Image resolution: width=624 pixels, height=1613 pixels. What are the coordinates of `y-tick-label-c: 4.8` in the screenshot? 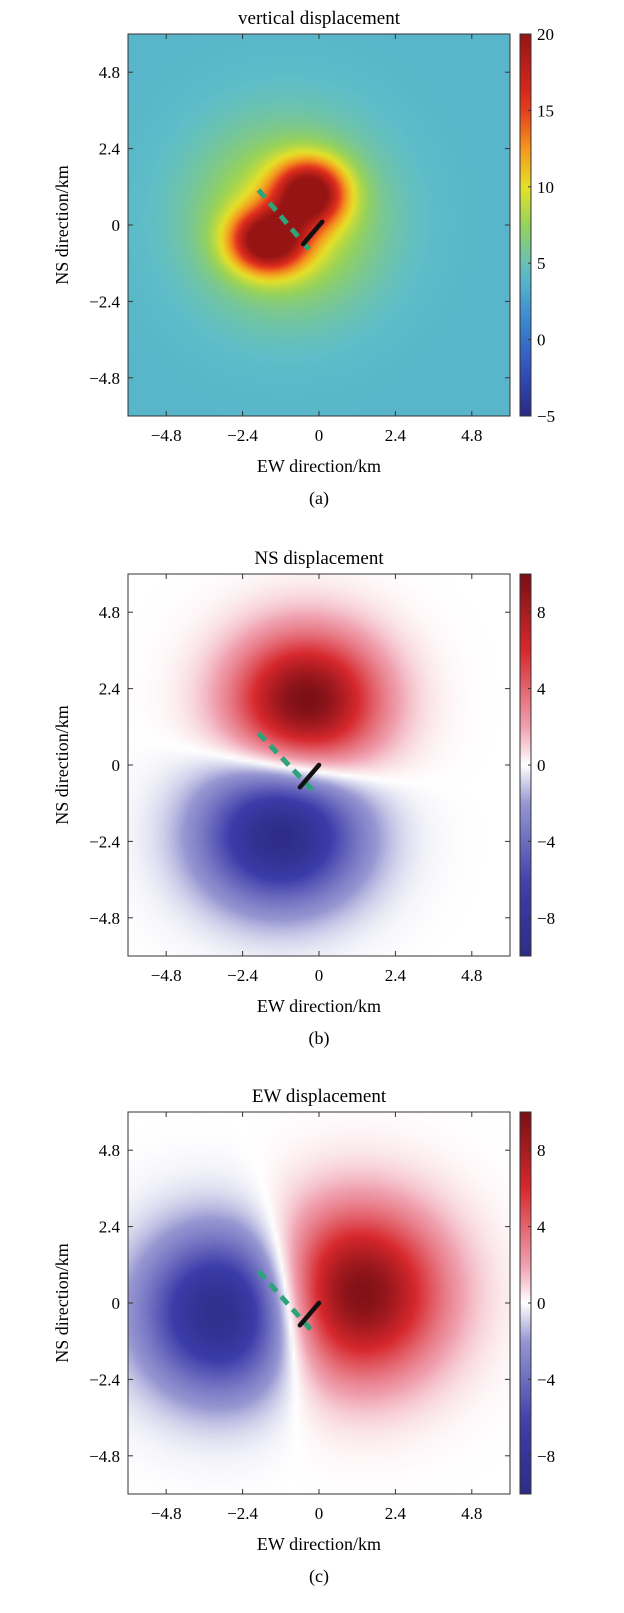 It's located at (109, 1150).